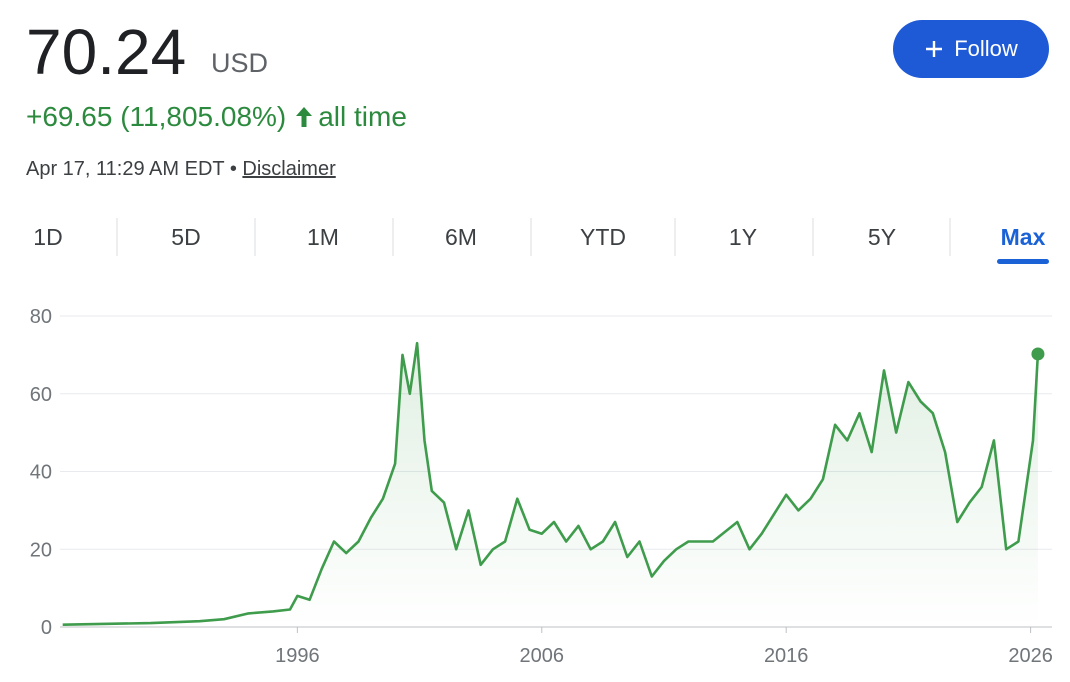  I want to click on active-tab-indicator, so click(1023, 261).